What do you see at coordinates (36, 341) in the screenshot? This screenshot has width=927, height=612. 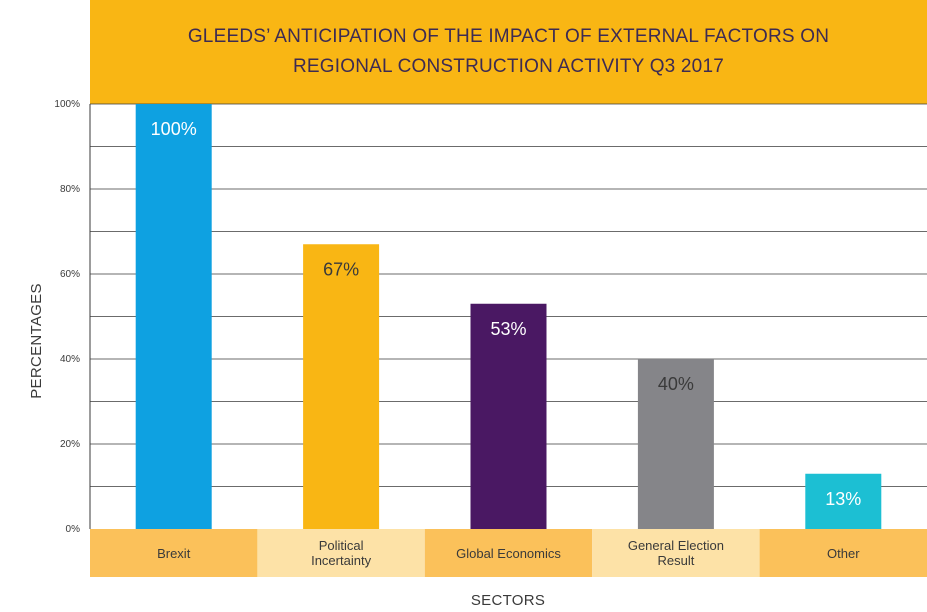 I see `y-axis-title: PERCENTAGES` at bounding box center [36, 341].